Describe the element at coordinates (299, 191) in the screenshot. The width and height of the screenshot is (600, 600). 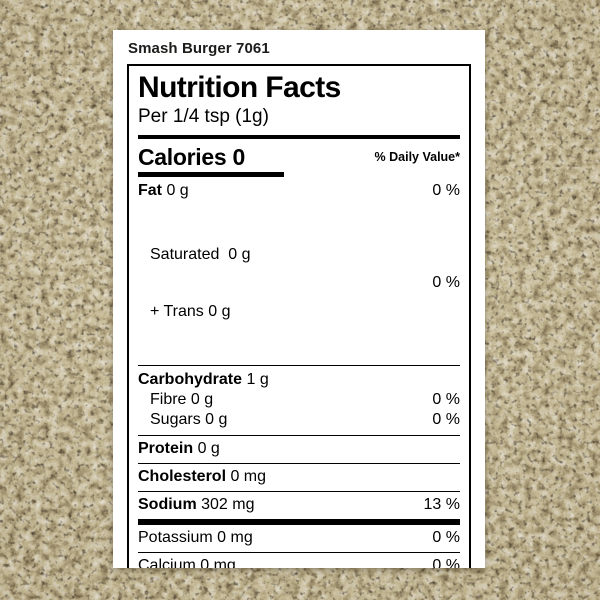
I see `nutrient-row-fat: Fat 0 g 0 %` at that location.